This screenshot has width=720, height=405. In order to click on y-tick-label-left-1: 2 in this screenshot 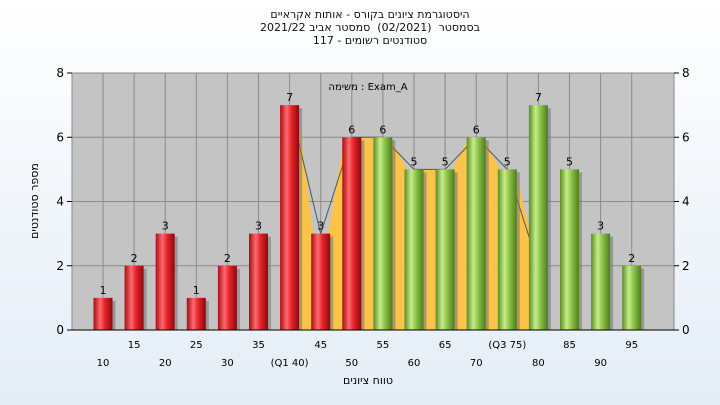, I will do `click(60, 266)`.